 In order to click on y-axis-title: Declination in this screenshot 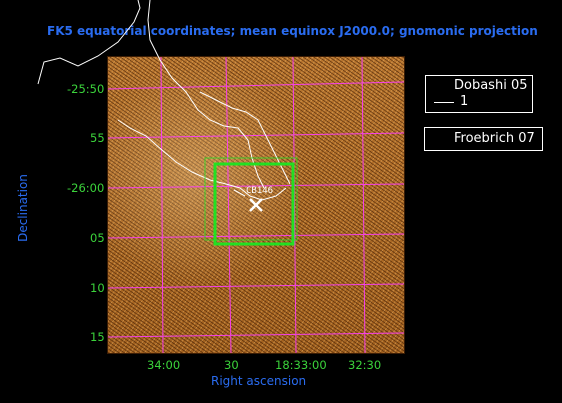, I will do `click(23, 208)`.